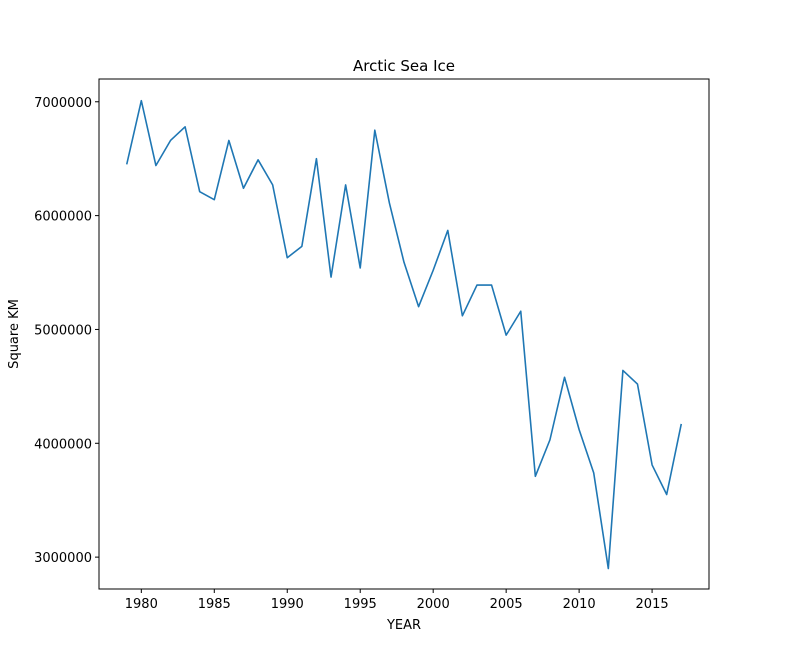 The height and width of the screenshot is (662, 788). What do you see at coordinates (506, 604) in the screenshot?
I see `x-tick-label: 2005` at bounding box center [506, 604].